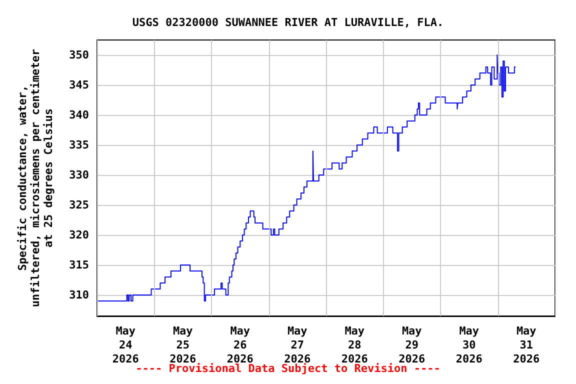 The height and width of the screenshot is (384, 576). What do you see at coordinates (79, 55) in the screenshot?
I see `y-tick-label: 350` at bounding box center [79, 55].